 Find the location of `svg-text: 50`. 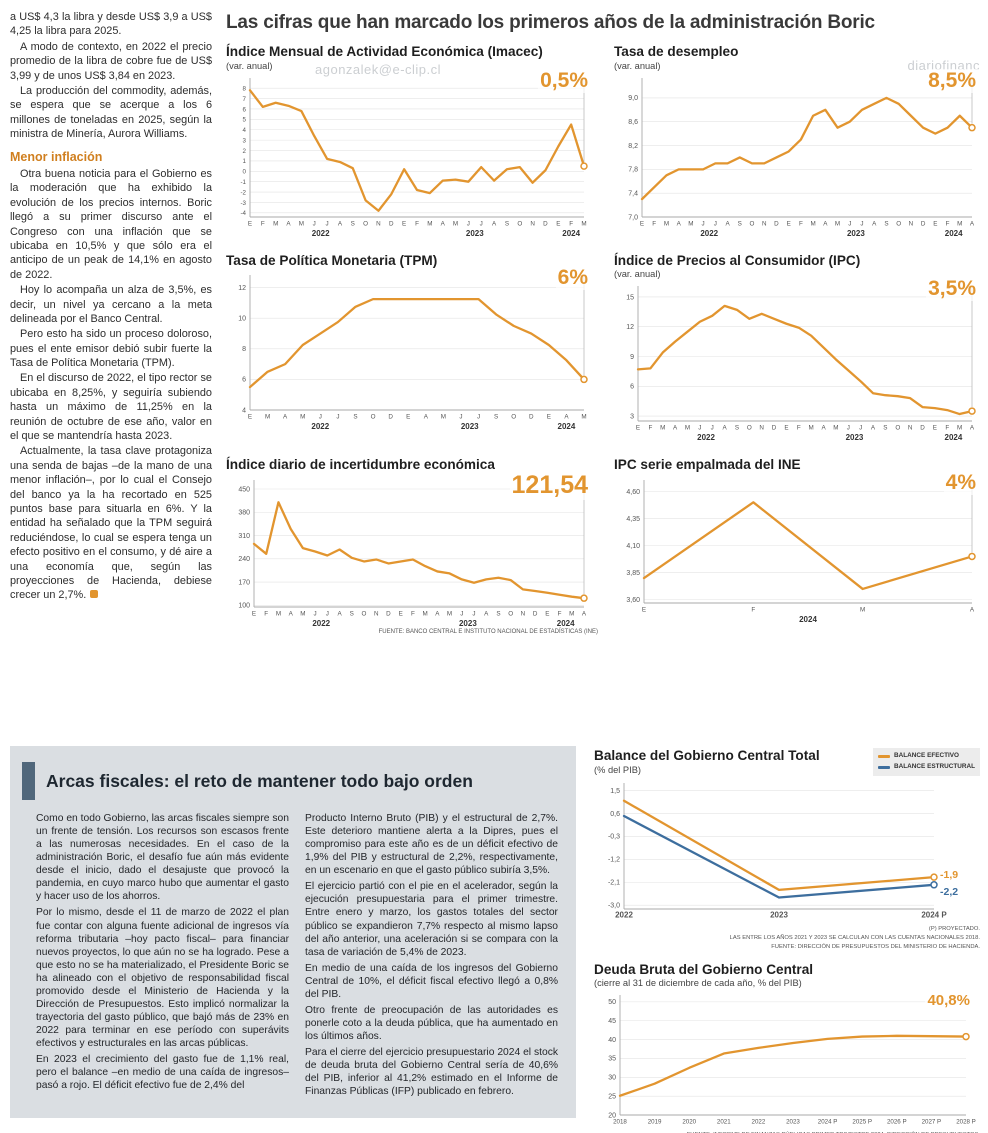

svg-text: 50 is located at coordinates (612, 1003).